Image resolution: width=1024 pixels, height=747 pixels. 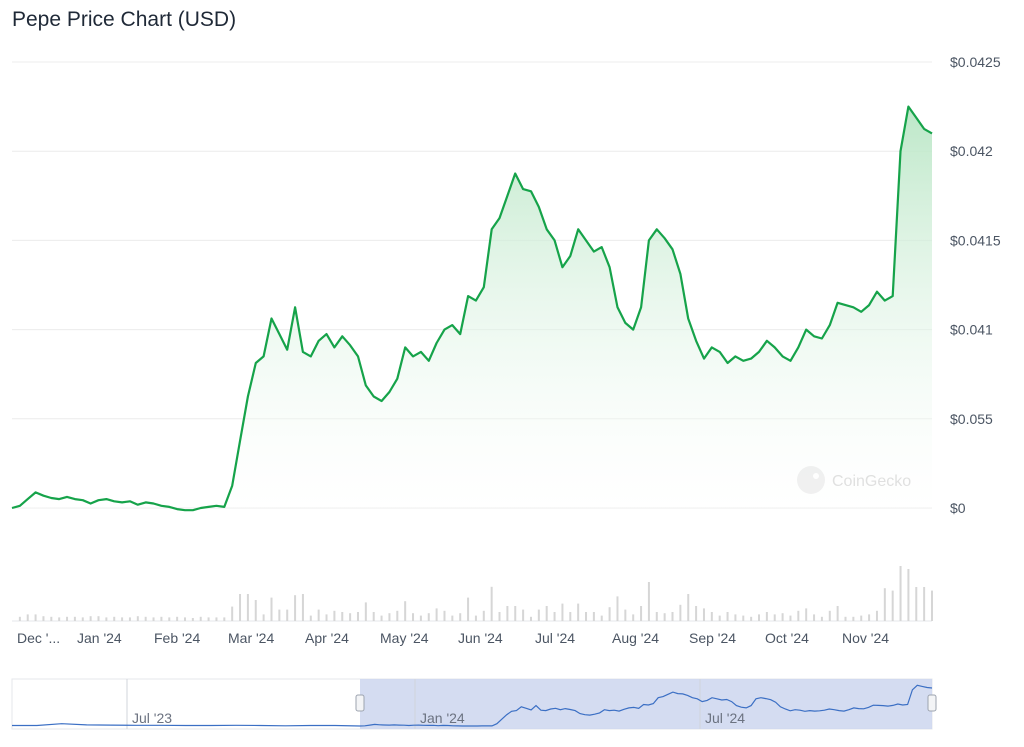 I want to click on y-tick-label: $0.042, so click(x=971, y=151).